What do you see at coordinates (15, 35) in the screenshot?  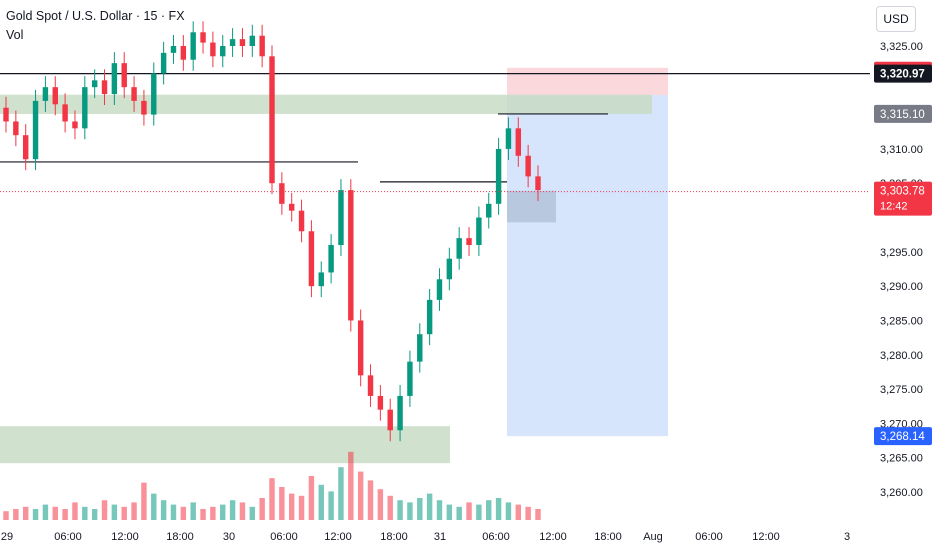 I see `volume-indicator-label: Vol` at bounding box center [15, 35].